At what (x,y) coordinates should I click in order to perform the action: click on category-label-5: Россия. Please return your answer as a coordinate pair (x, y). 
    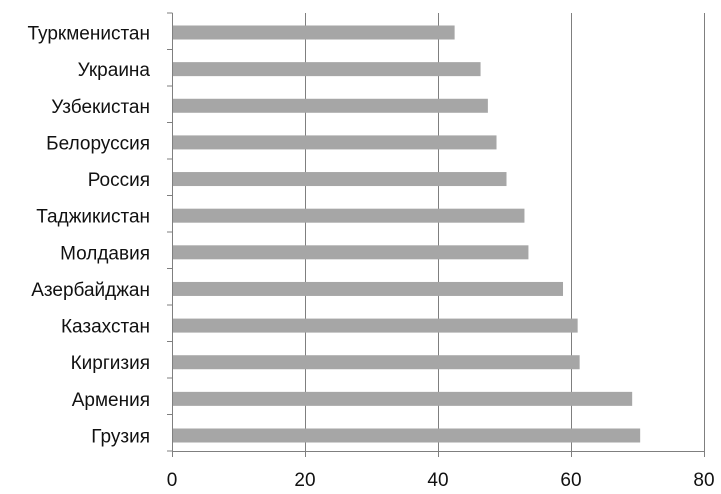
    Looking at the image, I should click on (119, 180).